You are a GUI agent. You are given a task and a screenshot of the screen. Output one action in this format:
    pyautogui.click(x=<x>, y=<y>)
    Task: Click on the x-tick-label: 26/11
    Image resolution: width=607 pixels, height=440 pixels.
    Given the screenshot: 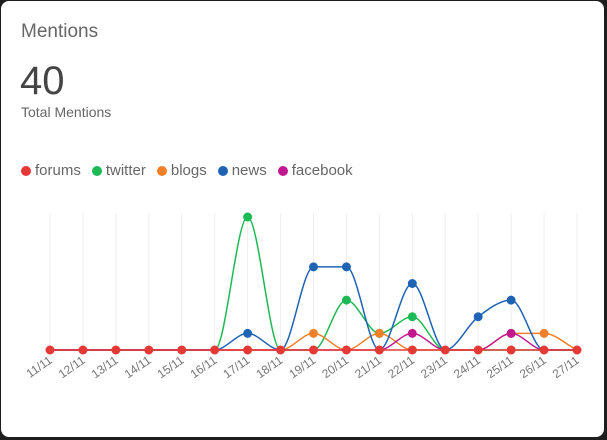 What is the action you would take?
    pyautogui.click(x=533, y=367)
    